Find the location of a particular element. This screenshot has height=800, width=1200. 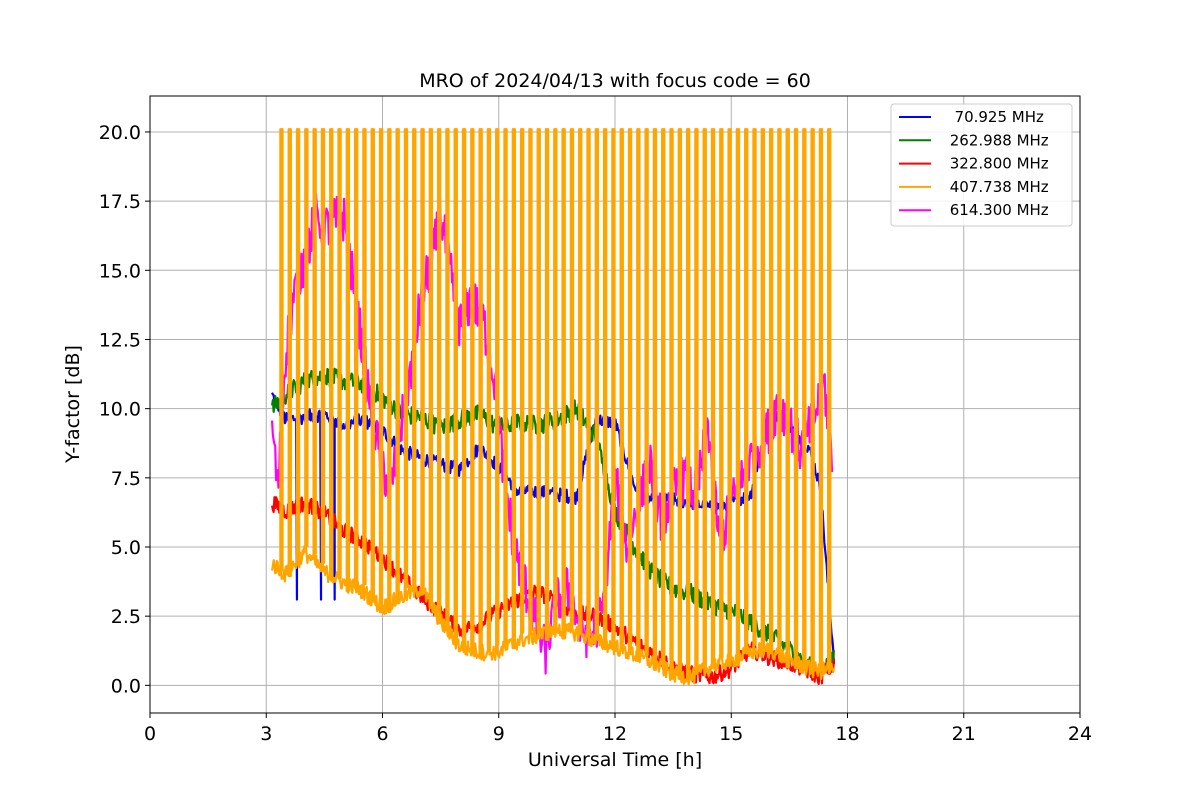

x-tick-label: 6 is located at coordinates (382, 734).